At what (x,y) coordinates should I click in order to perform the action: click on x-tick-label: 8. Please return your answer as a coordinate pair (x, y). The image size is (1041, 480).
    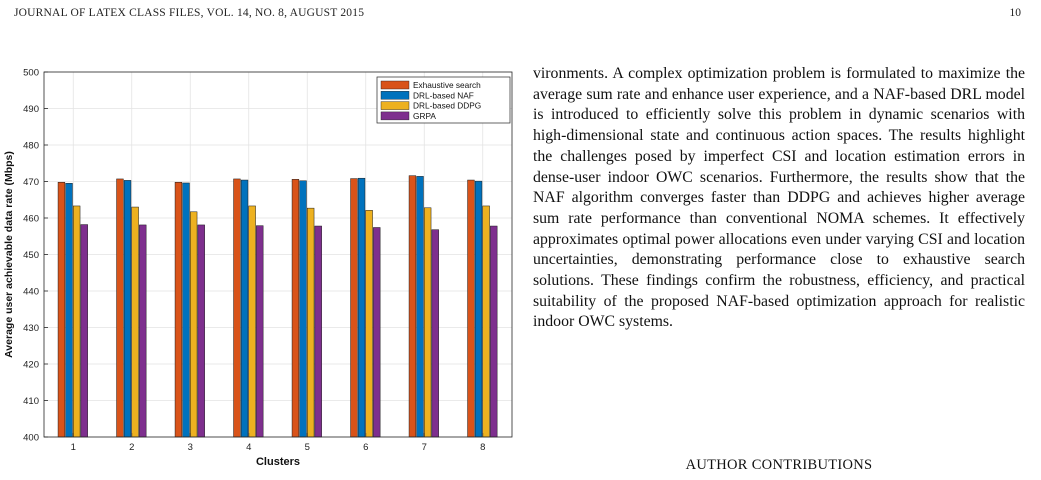
    Looking at the image, I should click on (482, 447).